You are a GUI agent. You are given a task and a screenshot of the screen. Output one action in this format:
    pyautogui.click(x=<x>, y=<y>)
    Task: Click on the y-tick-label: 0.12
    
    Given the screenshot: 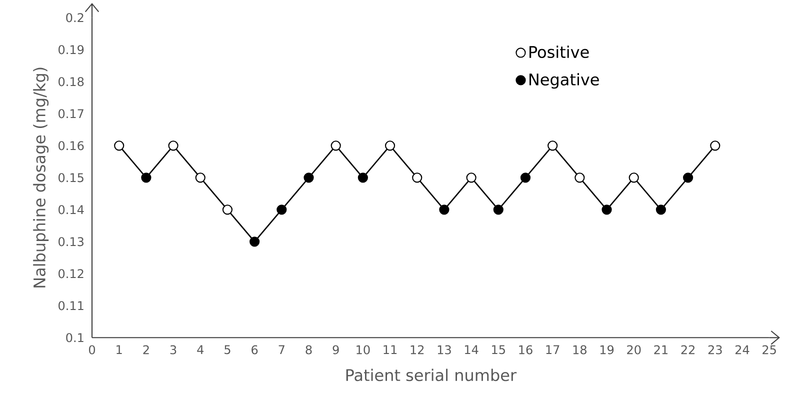 What is the action you would take?
    pyautogui.click(x=71, y=273)
    